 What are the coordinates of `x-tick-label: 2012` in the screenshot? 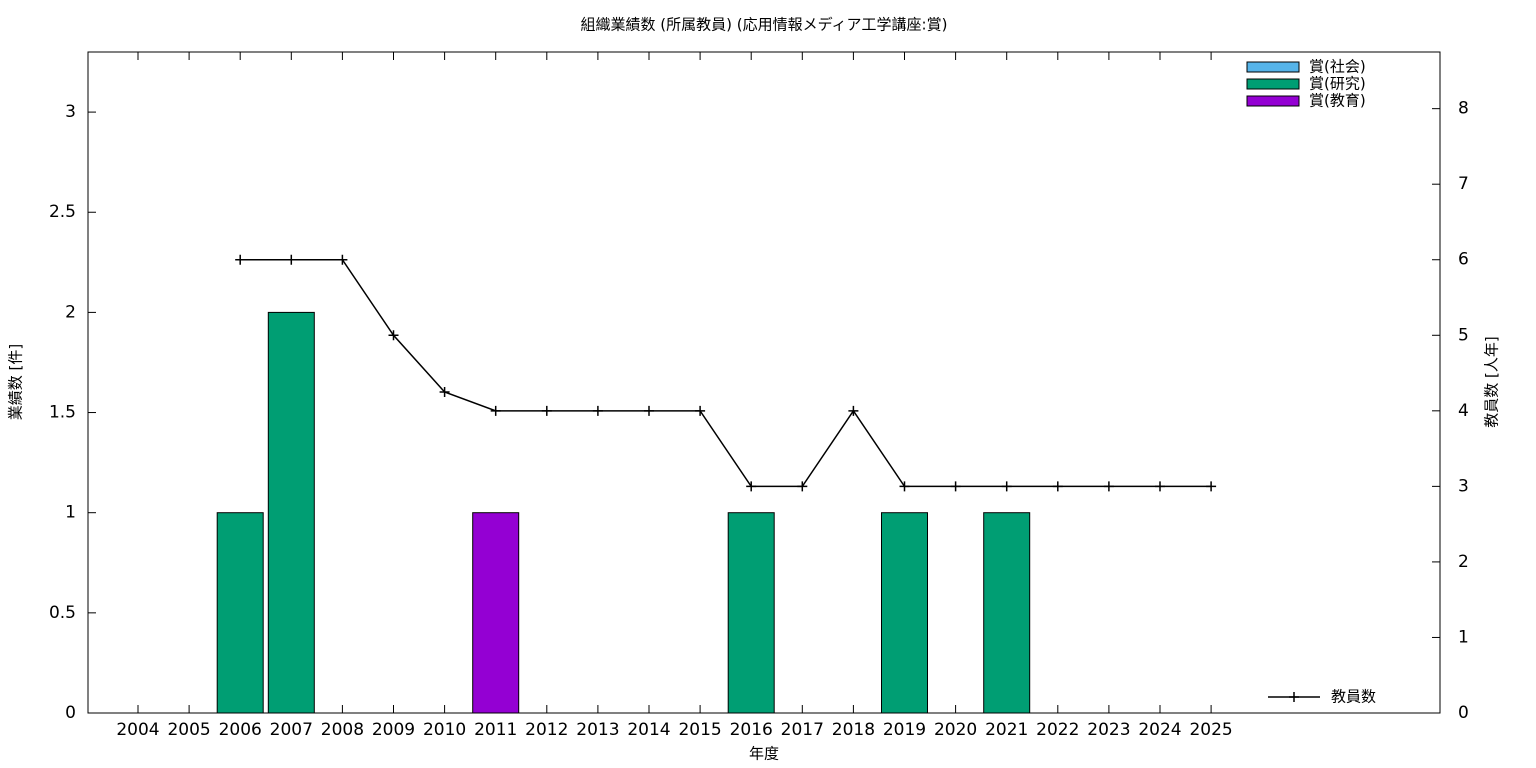 It's located at (546, 730).